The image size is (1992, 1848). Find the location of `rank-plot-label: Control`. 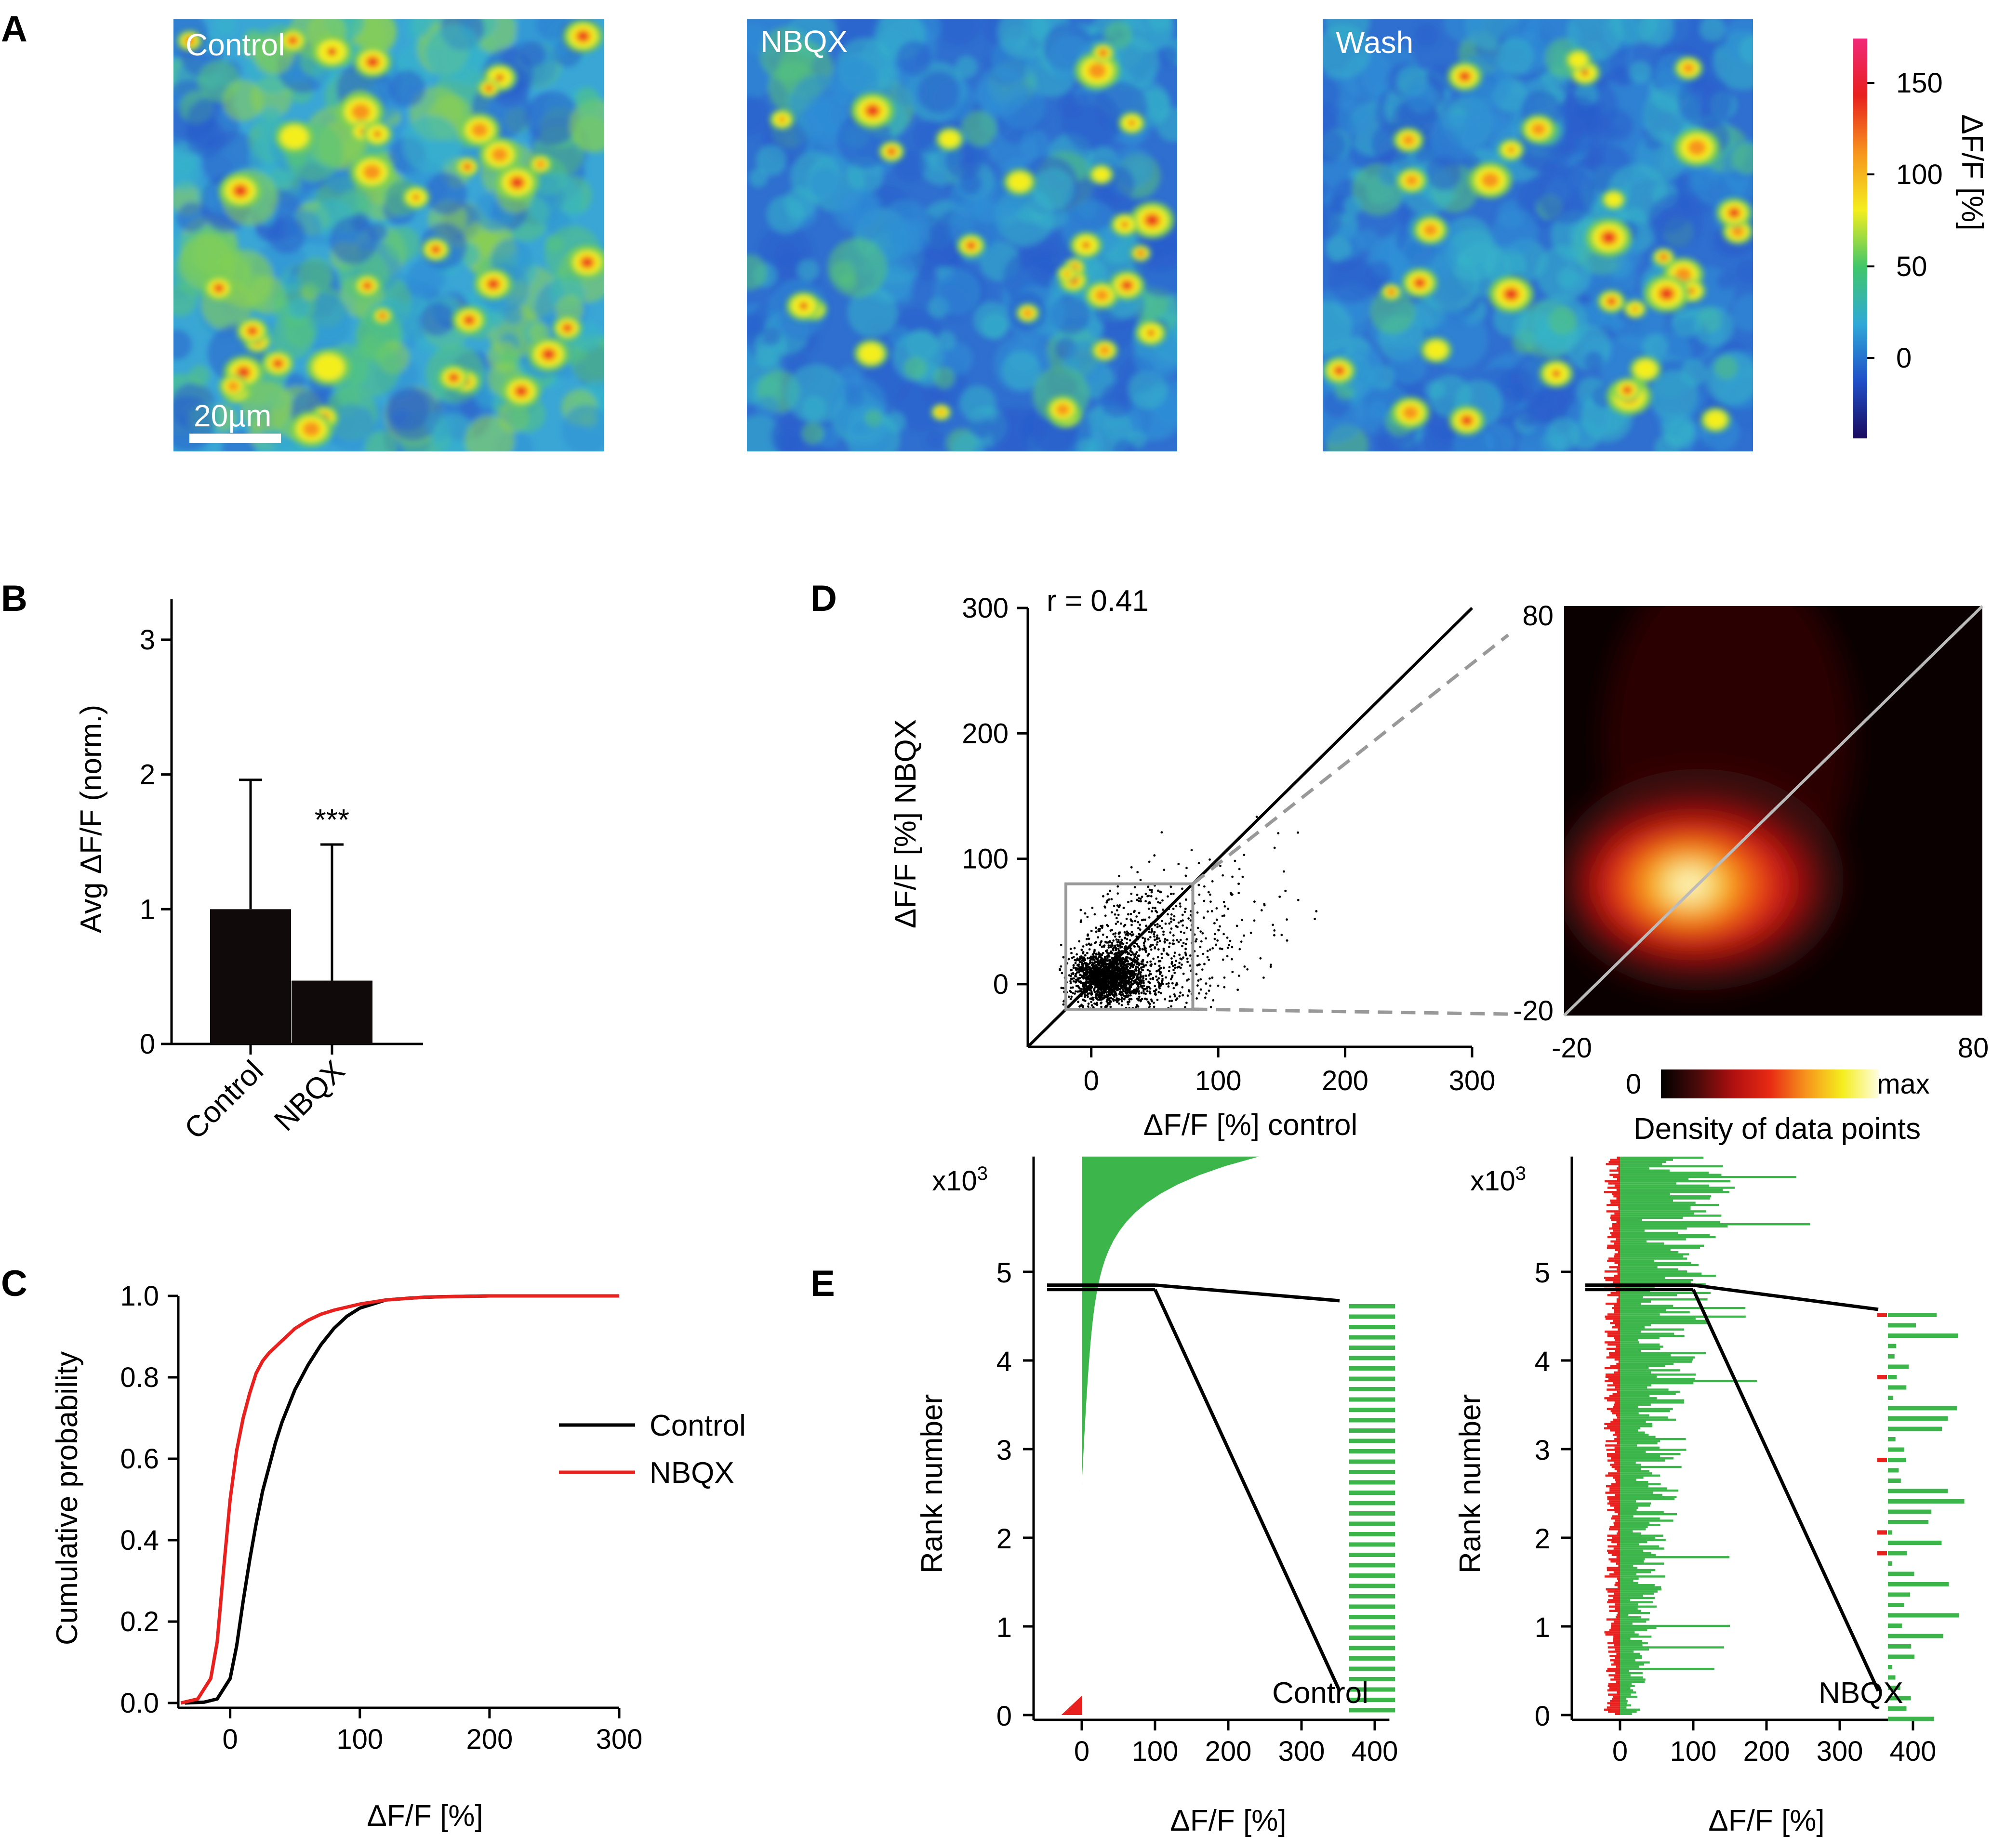

rank-plot-label: Control is located at coordinates (1320, 1693).